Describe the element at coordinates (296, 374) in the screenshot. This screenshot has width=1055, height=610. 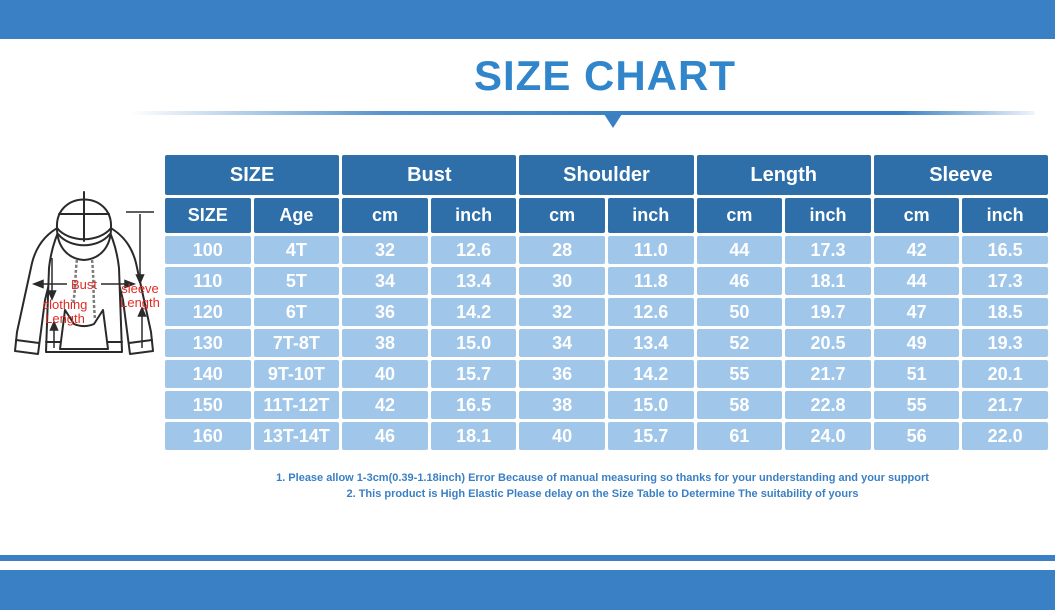
I see `table-cell: 9T-10T` at that location.